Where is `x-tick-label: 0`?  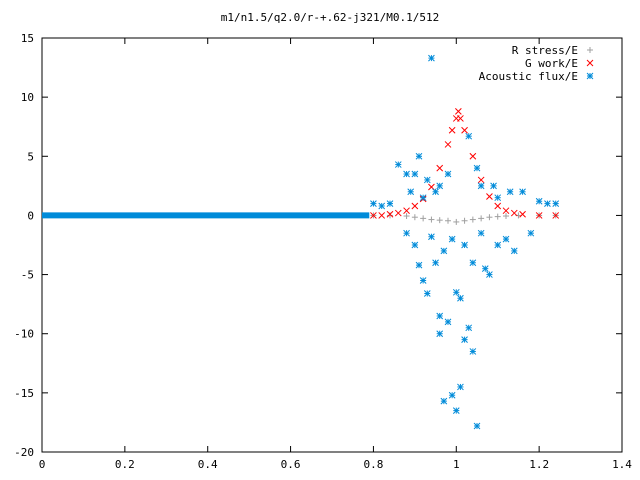
x-tick-label: 0 is located at coordinates (42, 464).